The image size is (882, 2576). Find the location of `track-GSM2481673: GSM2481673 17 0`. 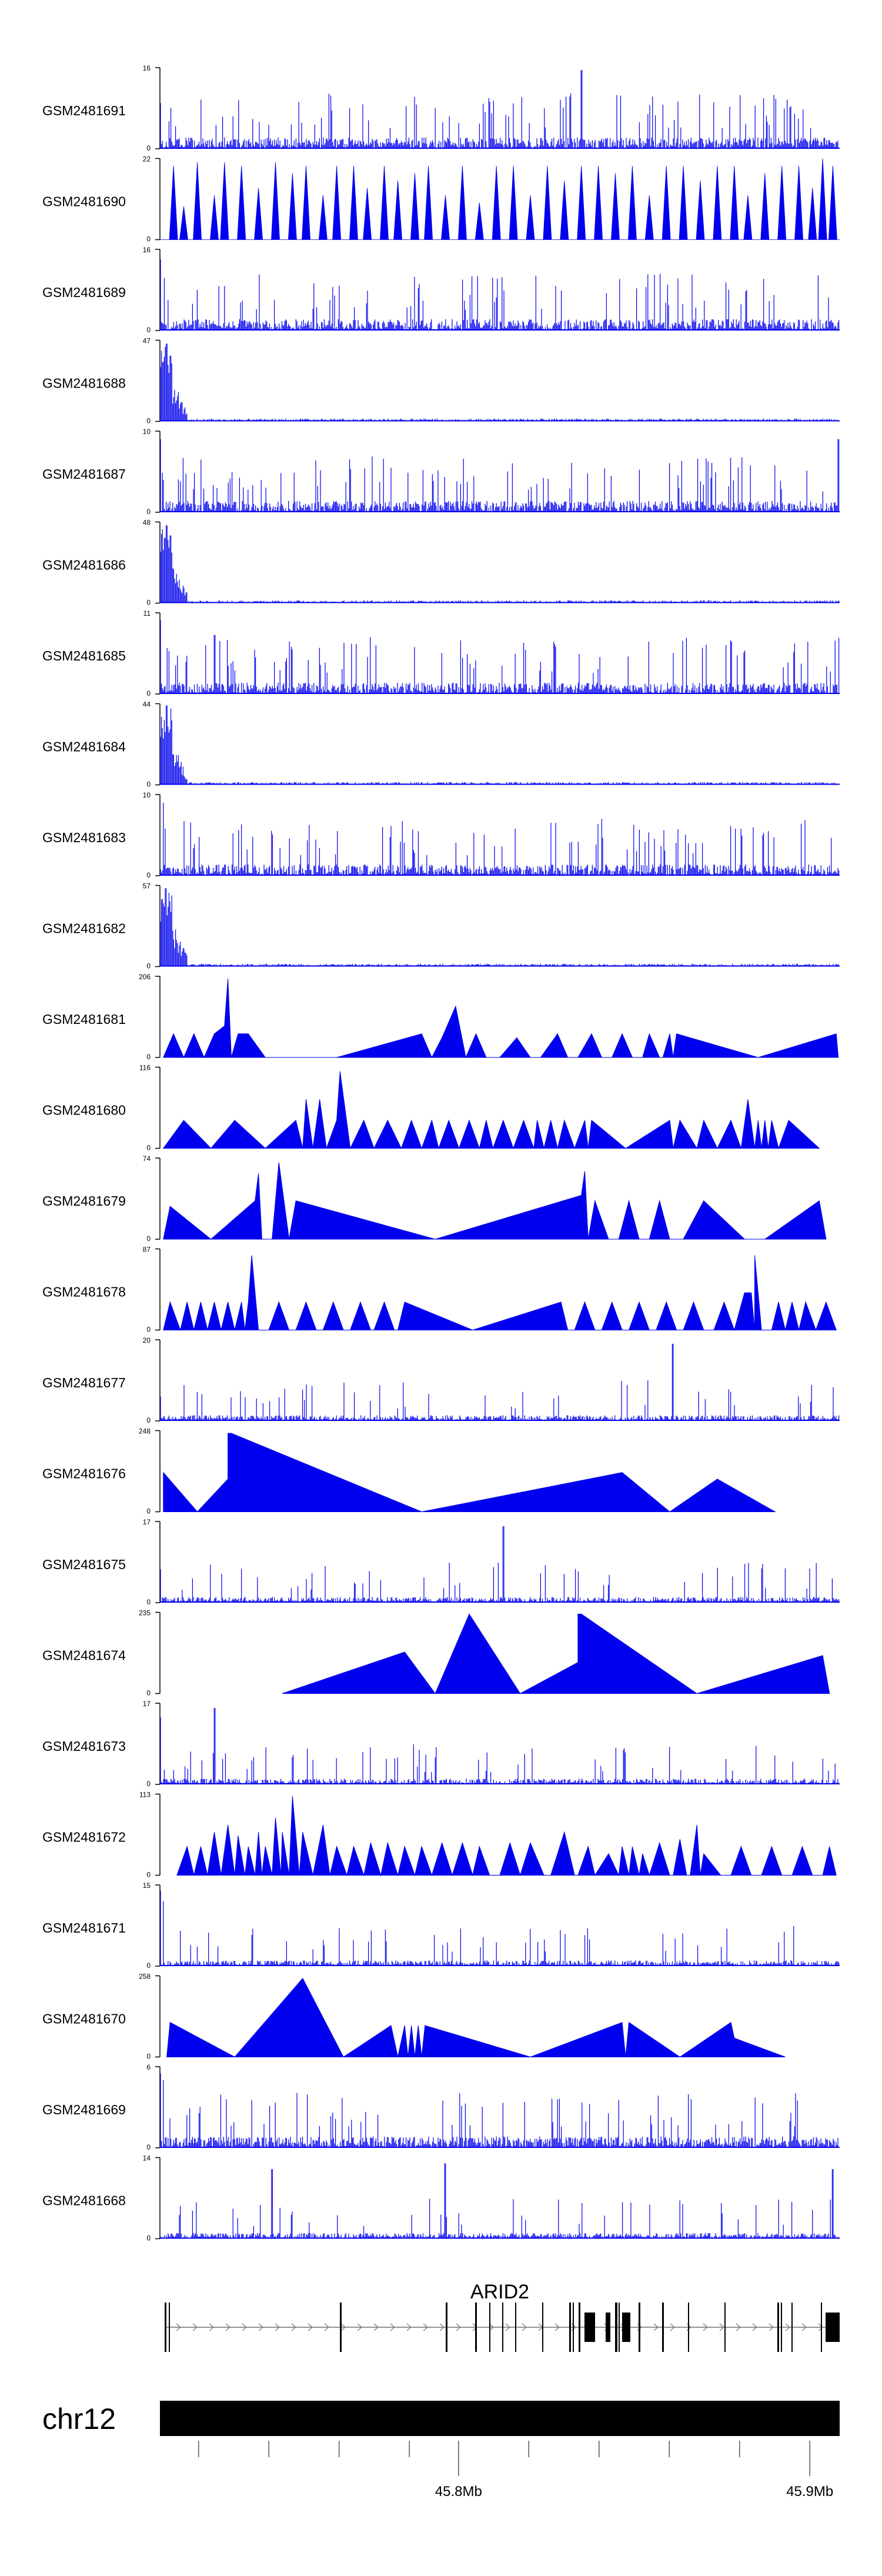

track-GSM2481673: GSM2481673 17 0 is located at coordinates (441, 1744).